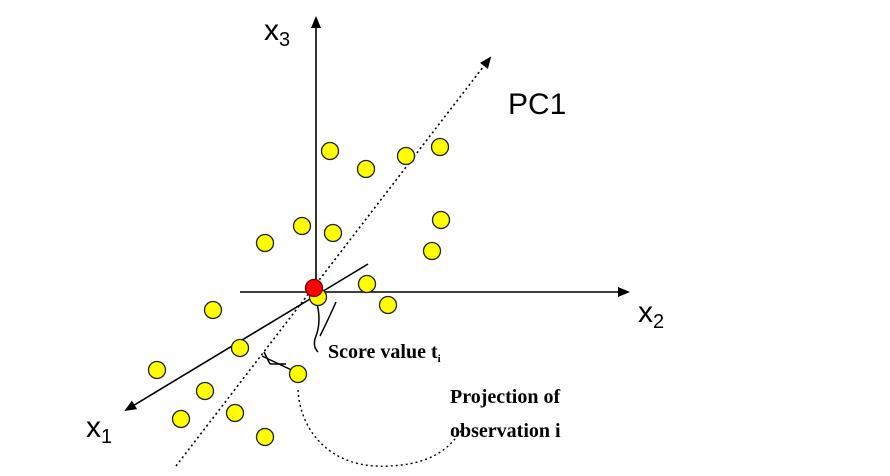 Image resolution: width=890 pixels, height=476 pixels. I want to click on projection-label-line2: observation i, so click(505, 431).